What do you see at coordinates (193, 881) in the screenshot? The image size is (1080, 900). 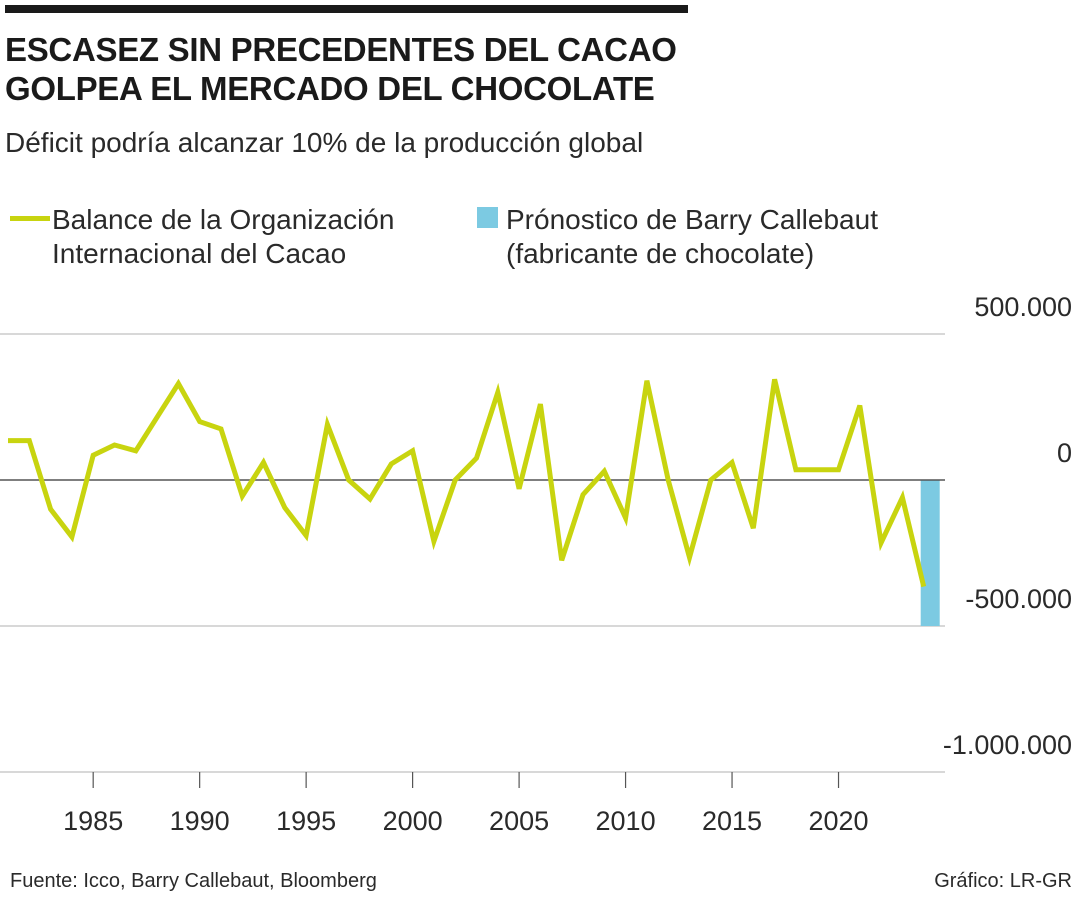 I see `source-note: Fuente: Icco, Barry Callebaut, Bloomberg` at bounding box center [193, 881].